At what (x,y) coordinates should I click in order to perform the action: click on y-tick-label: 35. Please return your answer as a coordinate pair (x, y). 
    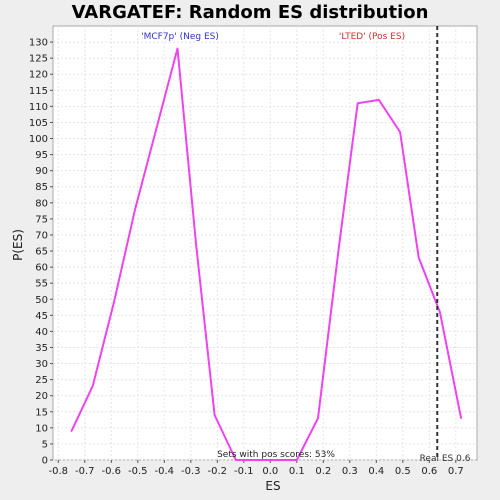
    Looking at the image, I should click on (41, 348).